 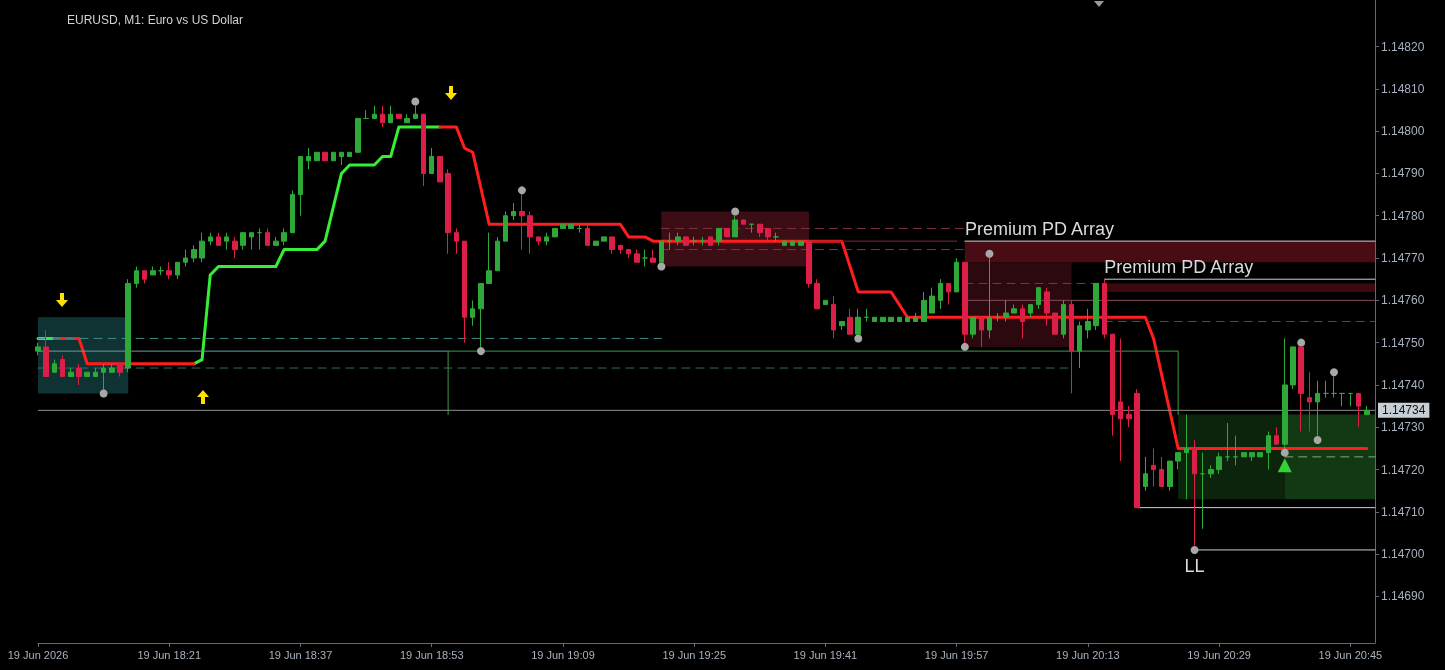 What do you see at coordinates (1403, 88) in the screenshot?
I see `y-tick-label: 1.14810` at bounding box center [1403, 88].